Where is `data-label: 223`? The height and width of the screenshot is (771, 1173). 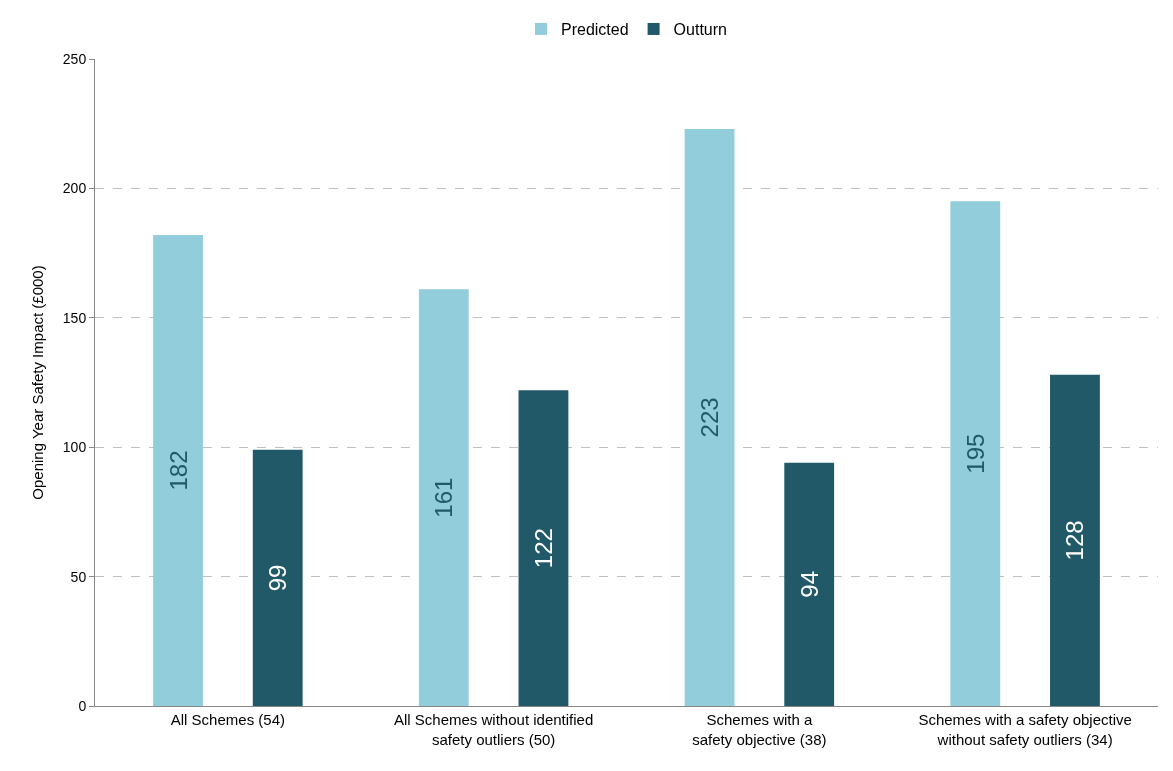
data-label: 223 is located at coordinates (710, 417).